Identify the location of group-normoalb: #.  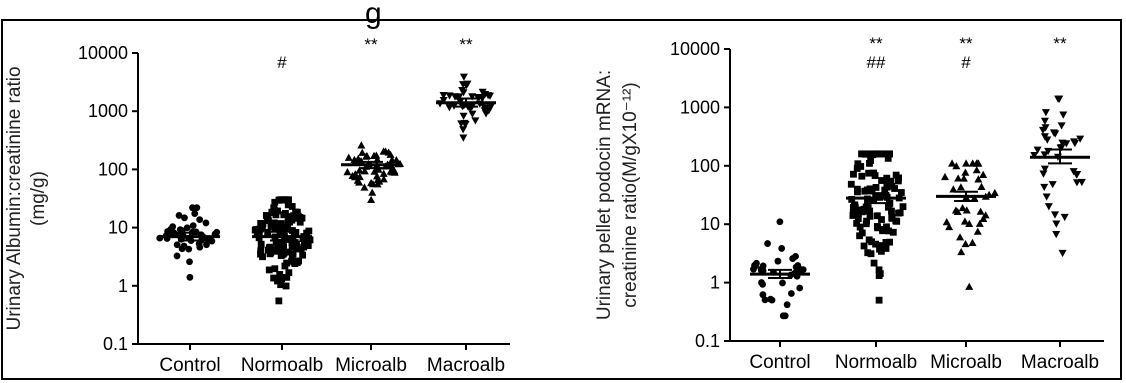
(282, 179).